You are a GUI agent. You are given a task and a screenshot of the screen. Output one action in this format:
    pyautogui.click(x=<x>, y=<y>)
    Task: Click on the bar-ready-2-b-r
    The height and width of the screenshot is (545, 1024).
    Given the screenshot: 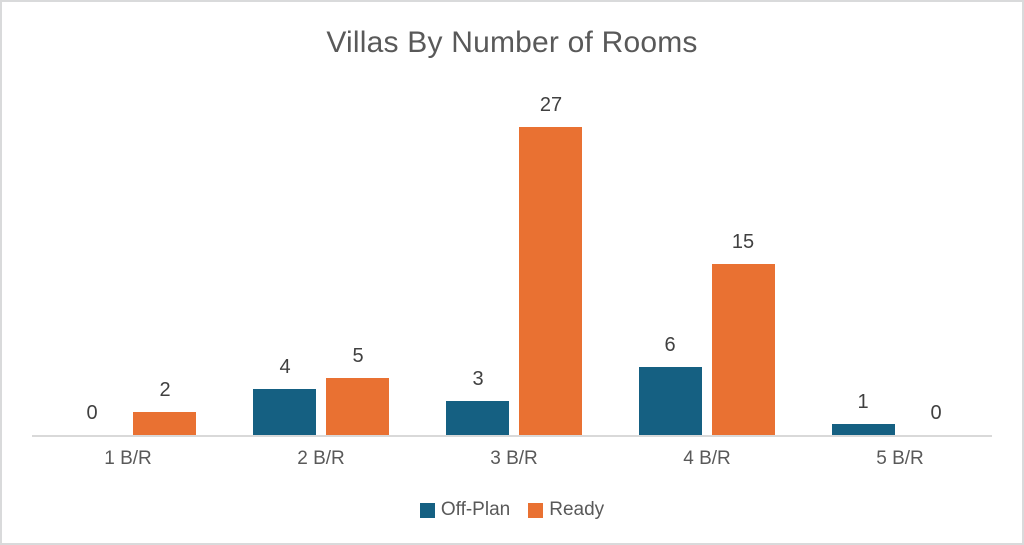 What is the action you would take?
    pyautogui.click(x=357, y=406)
    